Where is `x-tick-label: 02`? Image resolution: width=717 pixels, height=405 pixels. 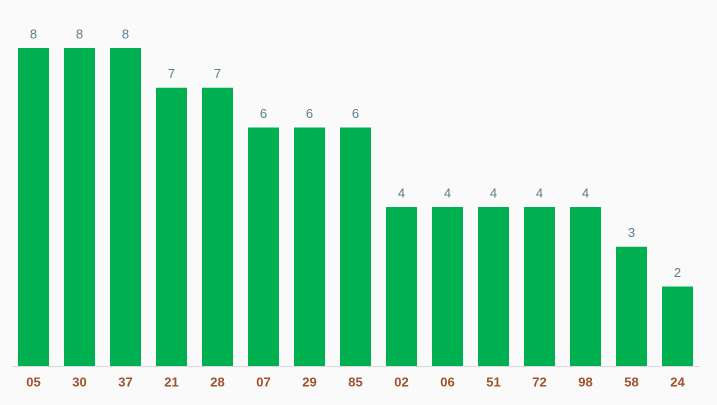 x-tick-label: 02 is located at coordinates (401, 381).